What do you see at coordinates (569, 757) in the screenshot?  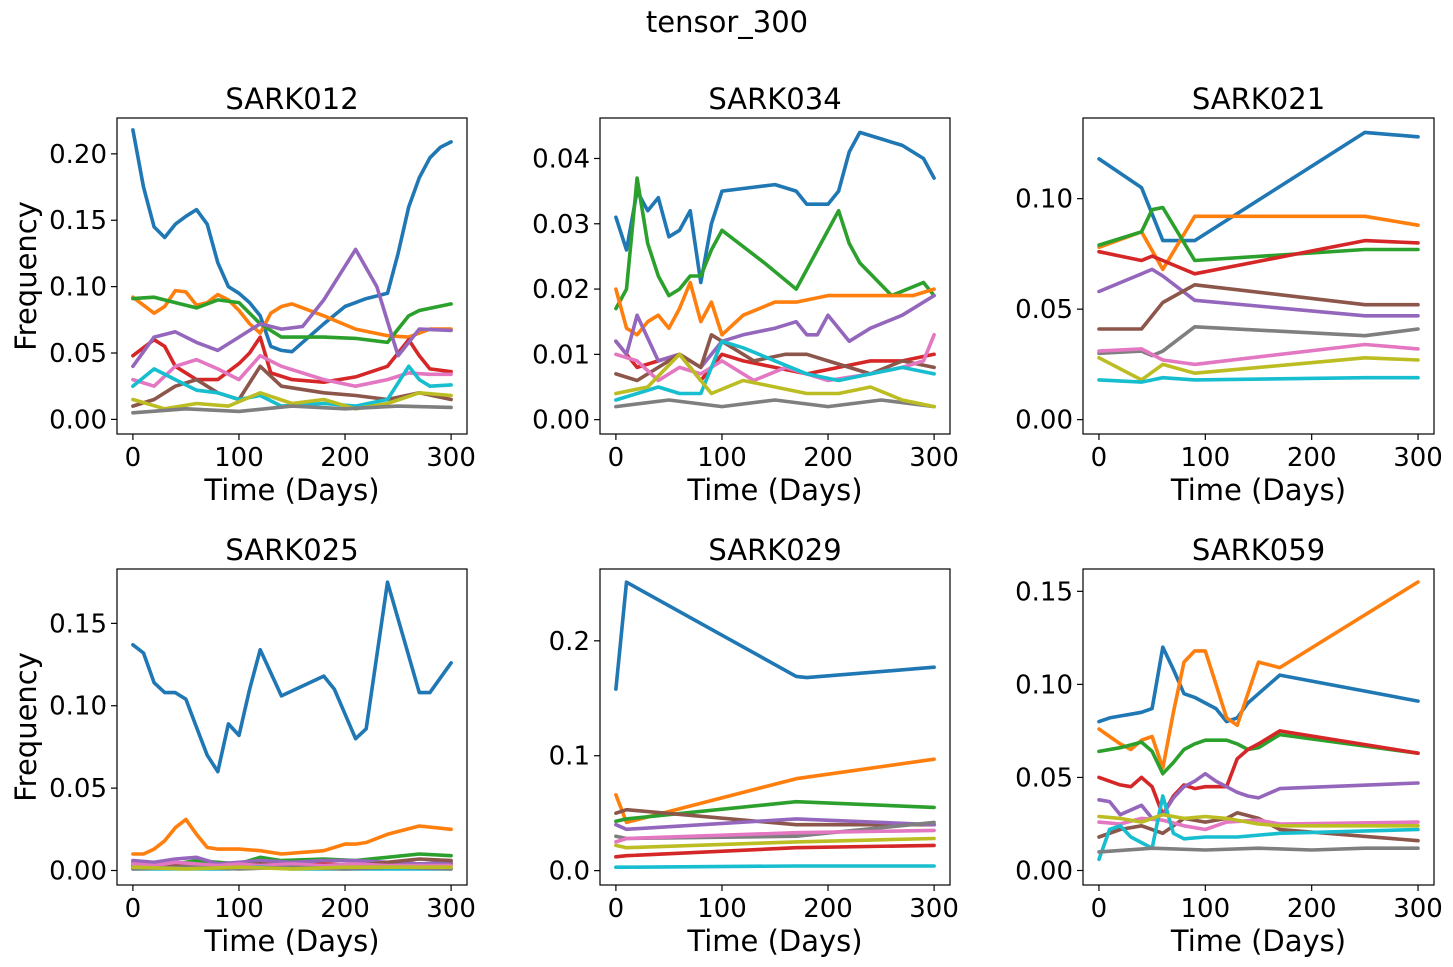 I see `y-tick-label: 0.1` at bounding box center [569, 757].